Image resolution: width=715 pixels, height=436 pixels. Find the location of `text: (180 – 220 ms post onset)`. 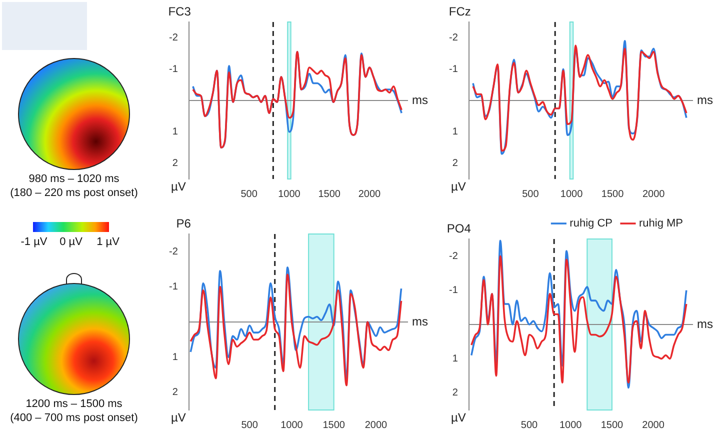

text: (180 – 220 ms post onset) is located at coordinates (74, 193).